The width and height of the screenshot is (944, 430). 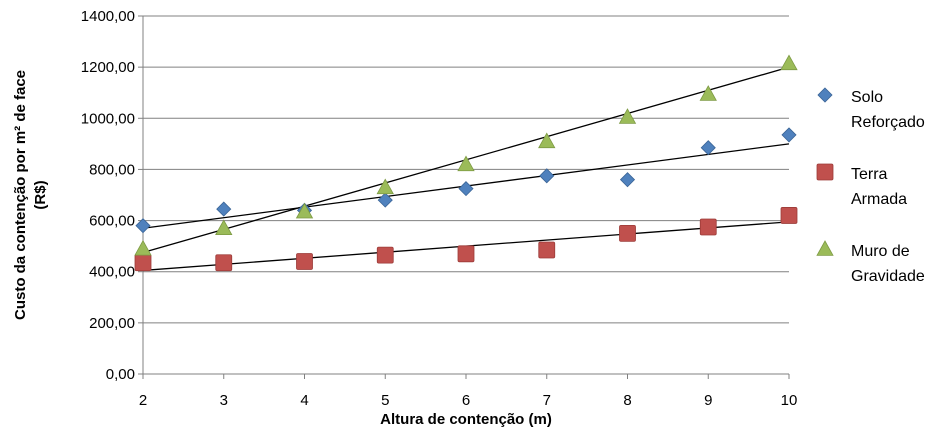 I want to click on y-tick-label: 0,00, so click(x=120, y=374).